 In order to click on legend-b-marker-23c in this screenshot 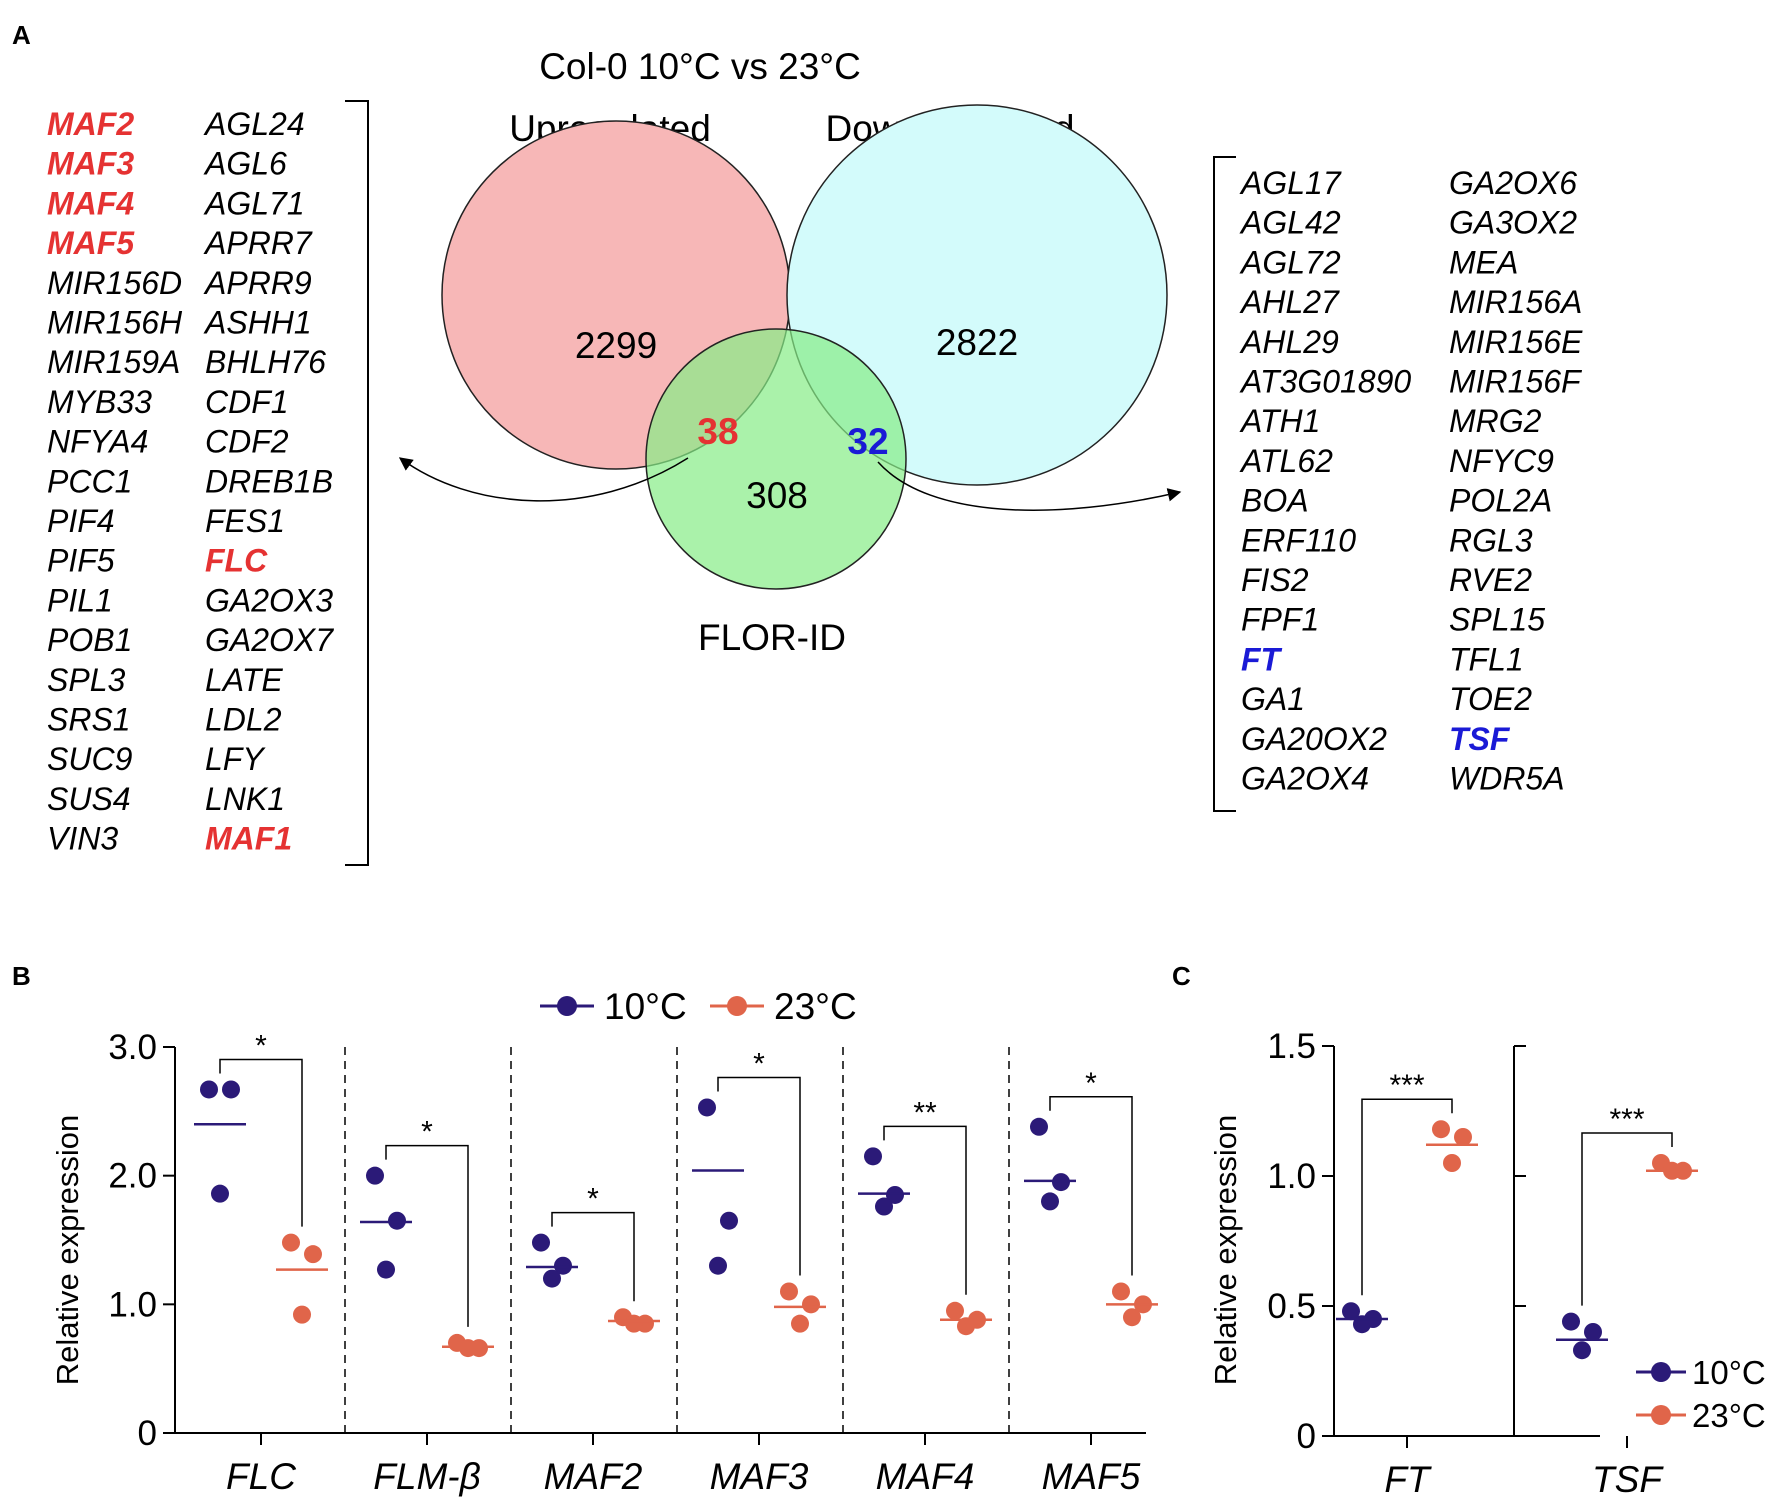, I will do `click(737, 1006)`.